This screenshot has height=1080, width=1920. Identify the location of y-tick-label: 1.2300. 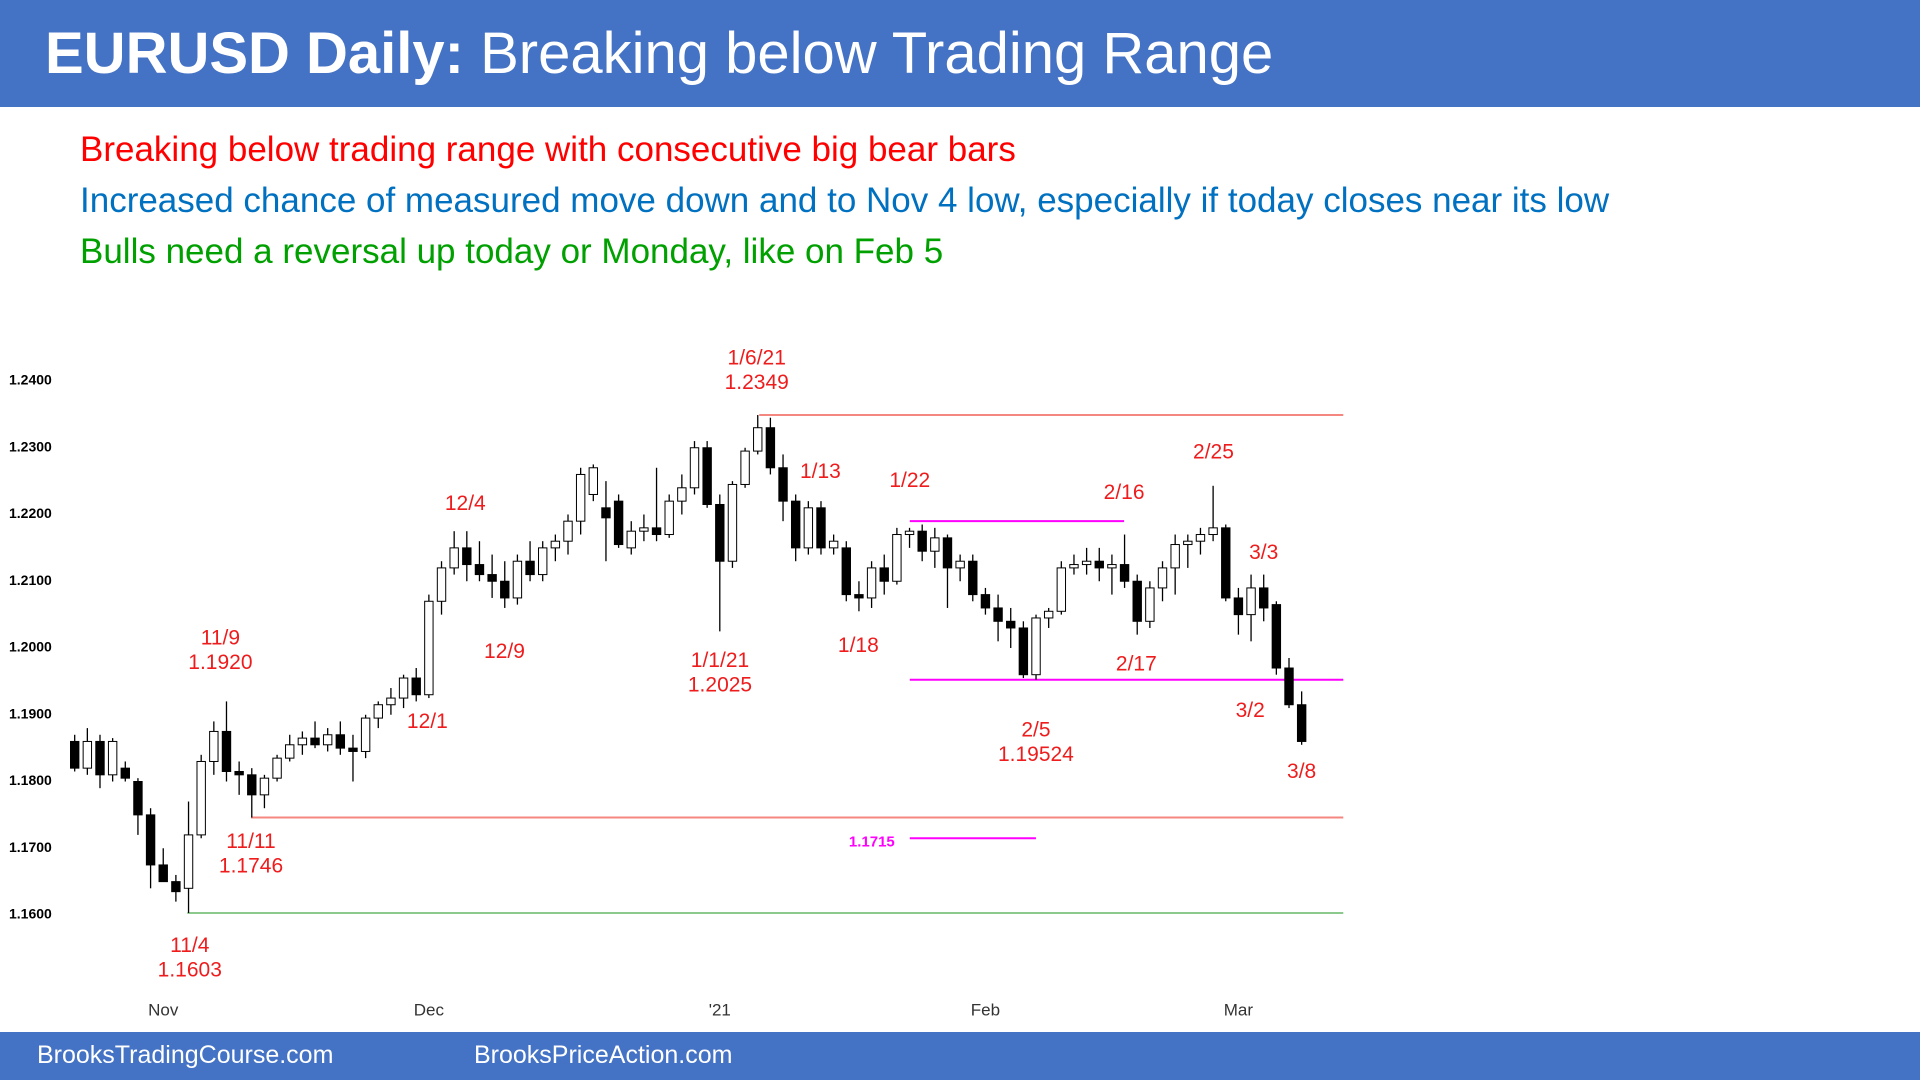
(30, 446).